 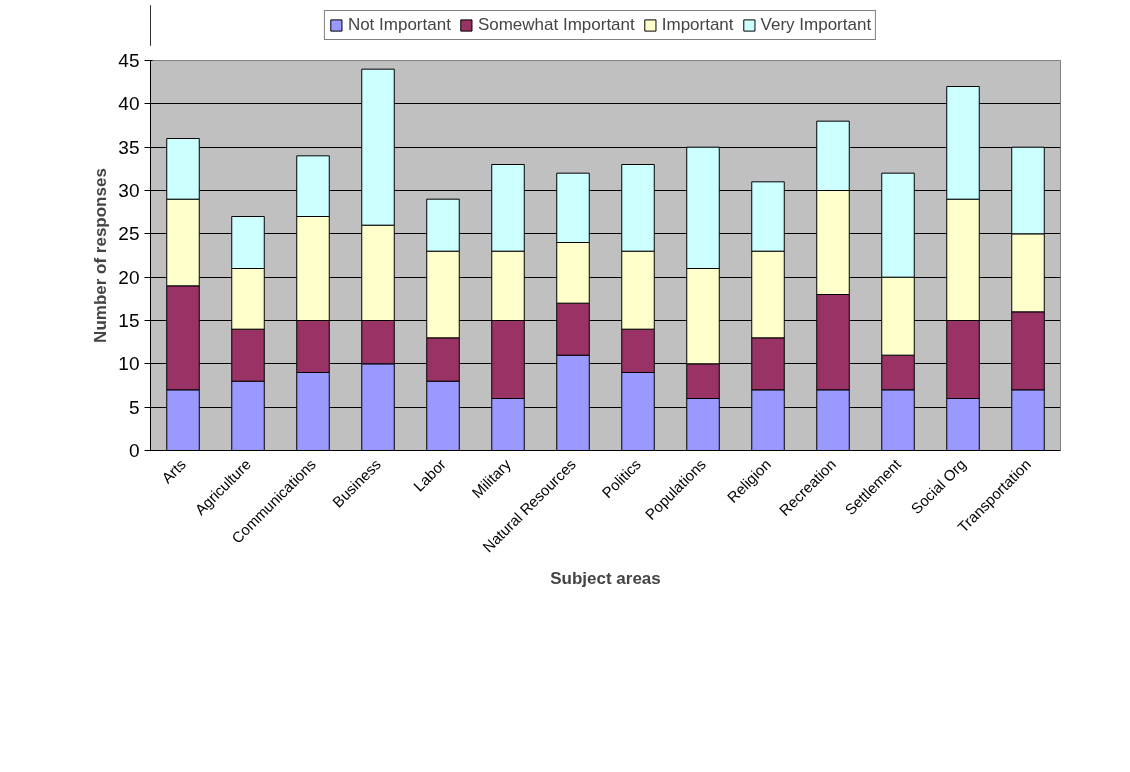 What do you see at coordinates (134, 407) in the screenshot?
I see `y-tick-label: 5` at bounding box center [134, 407].